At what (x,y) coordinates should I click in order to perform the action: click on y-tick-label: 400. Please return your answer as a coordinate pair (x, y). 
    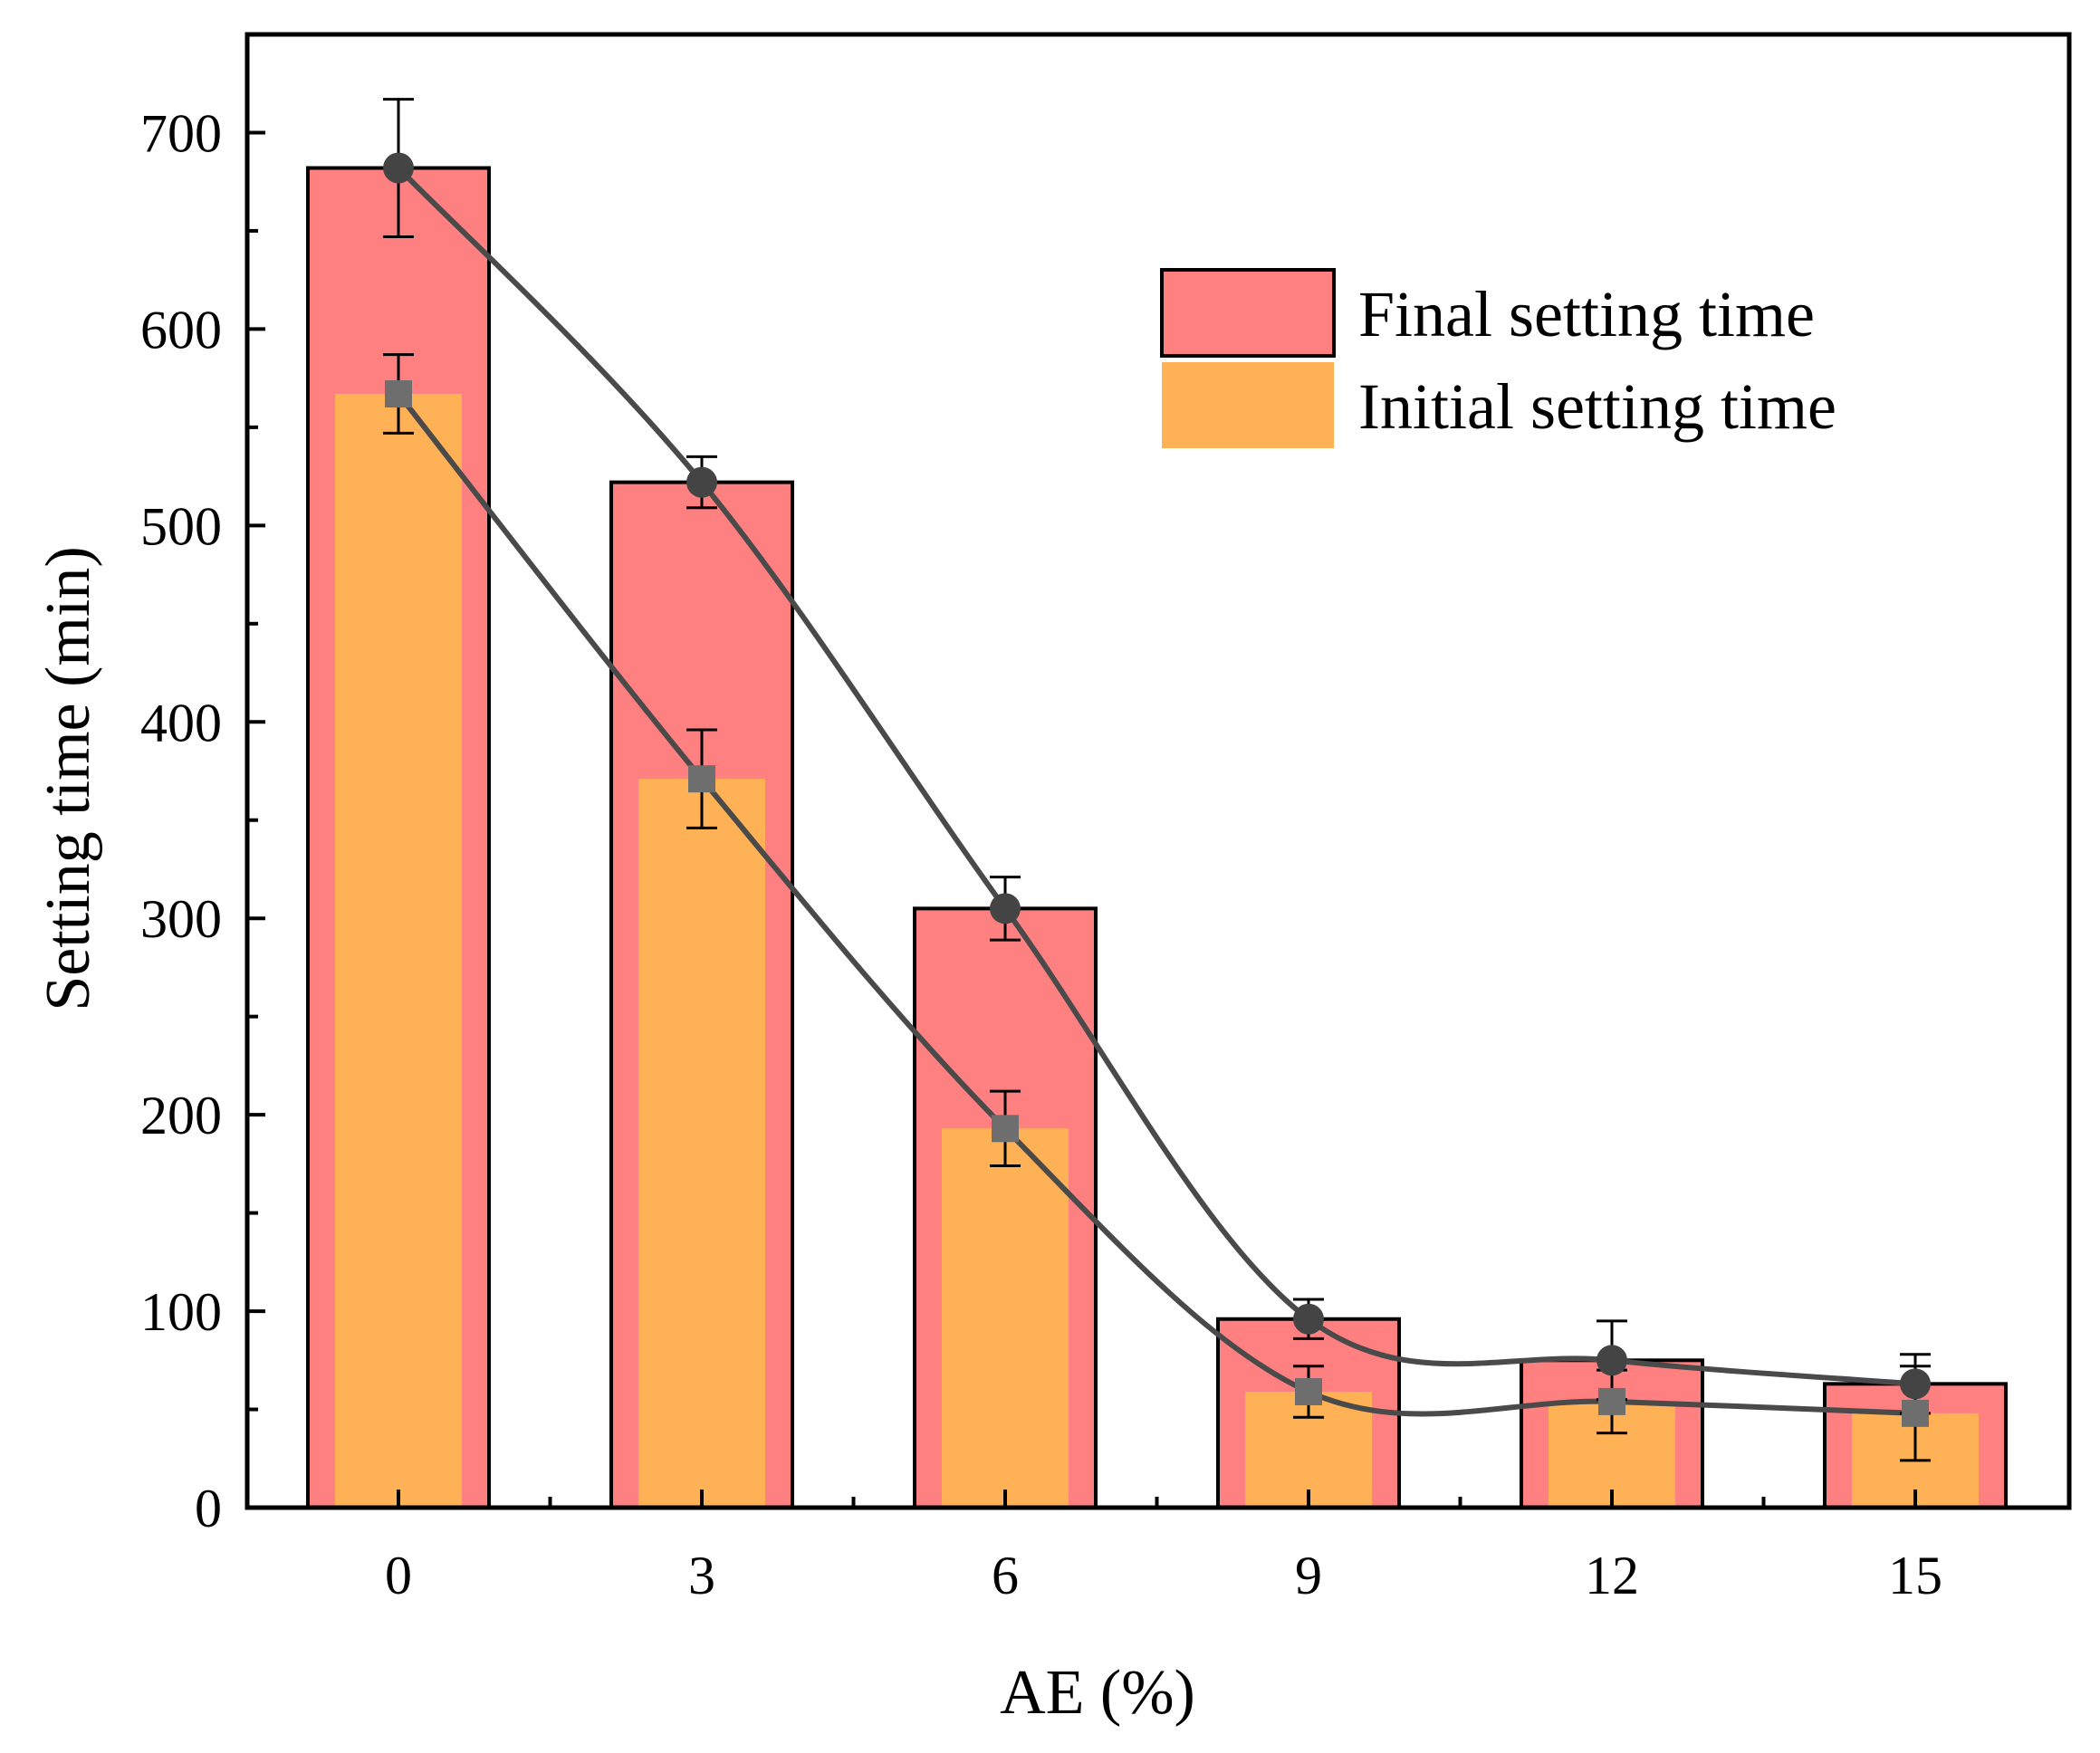
    Looking at the image, I should click on (181, 722).